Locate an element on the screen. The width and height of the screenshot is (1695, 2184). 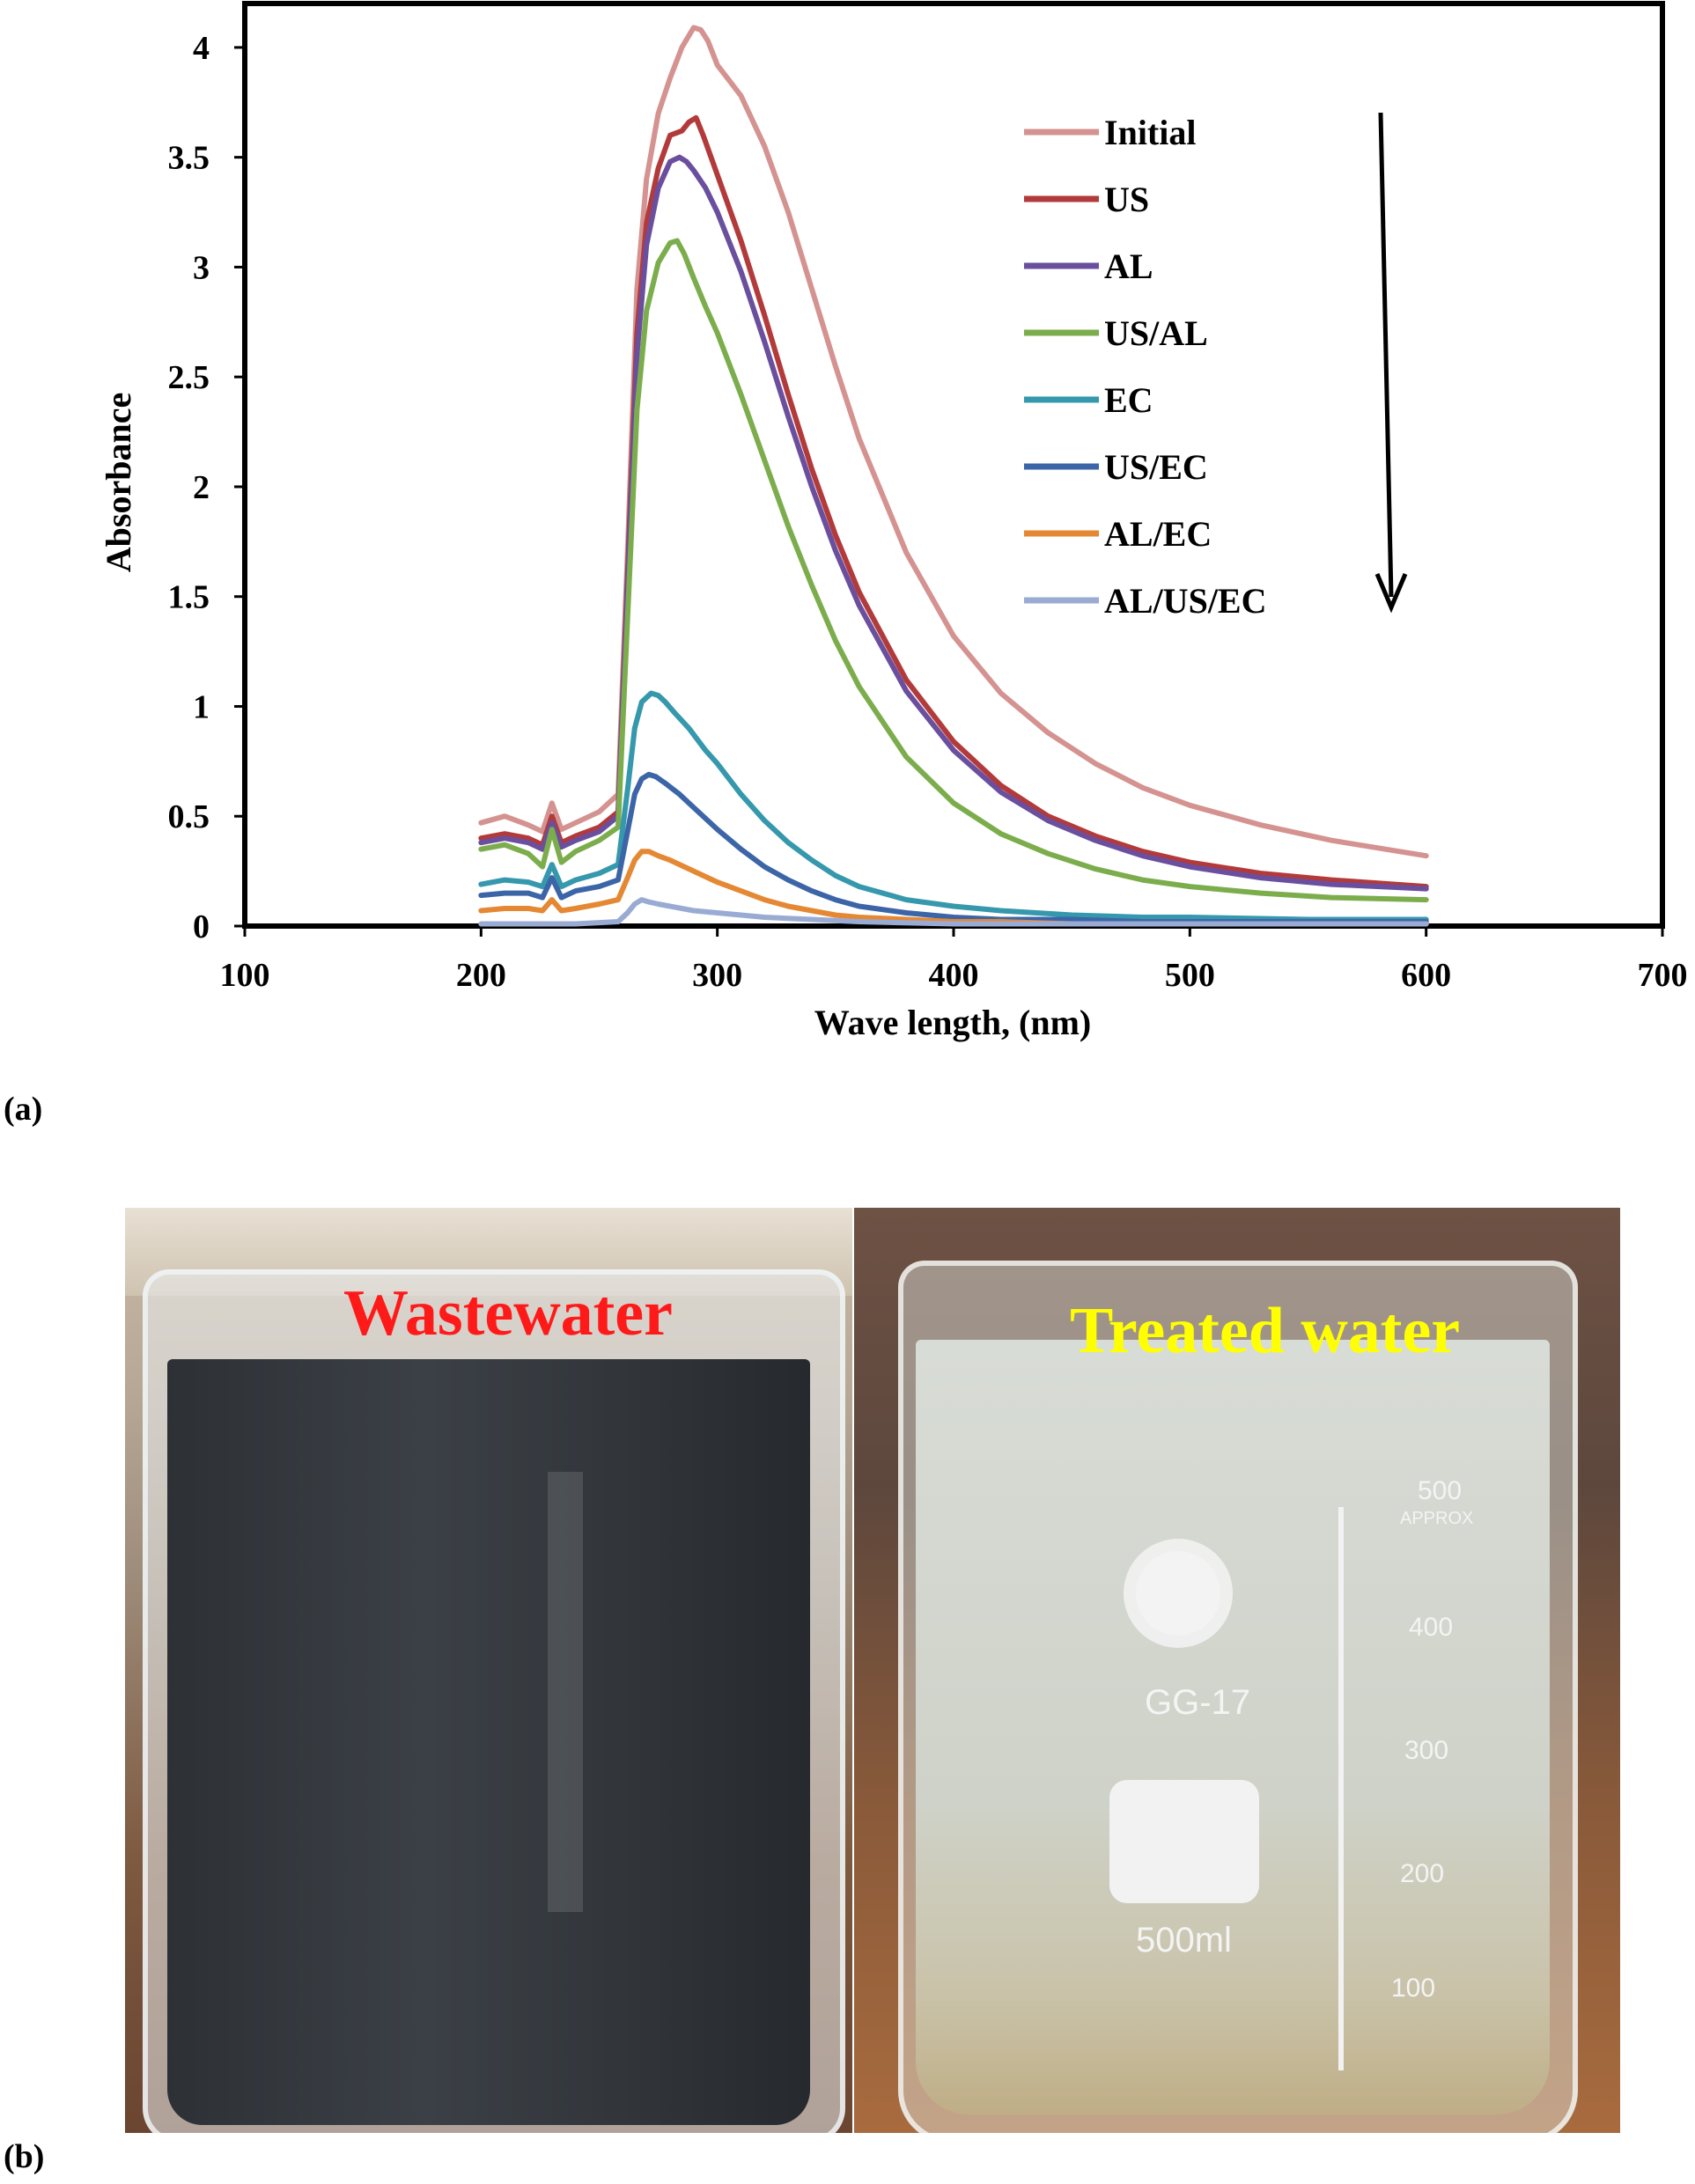
x-axis-title: Wave length, (nm) is located at coordinates (952, 1022).